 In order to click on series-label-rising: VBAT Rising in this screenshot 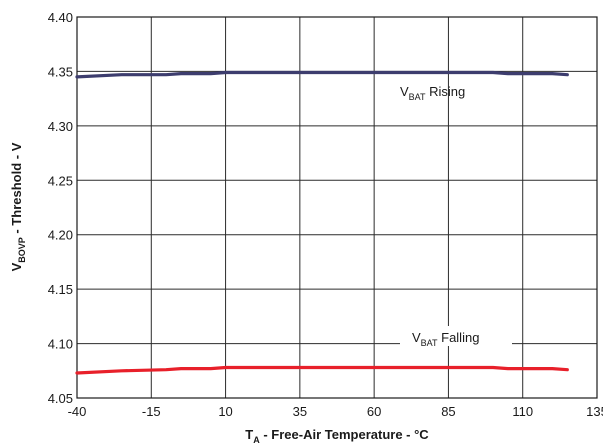, I will do `click(432, 93)`.